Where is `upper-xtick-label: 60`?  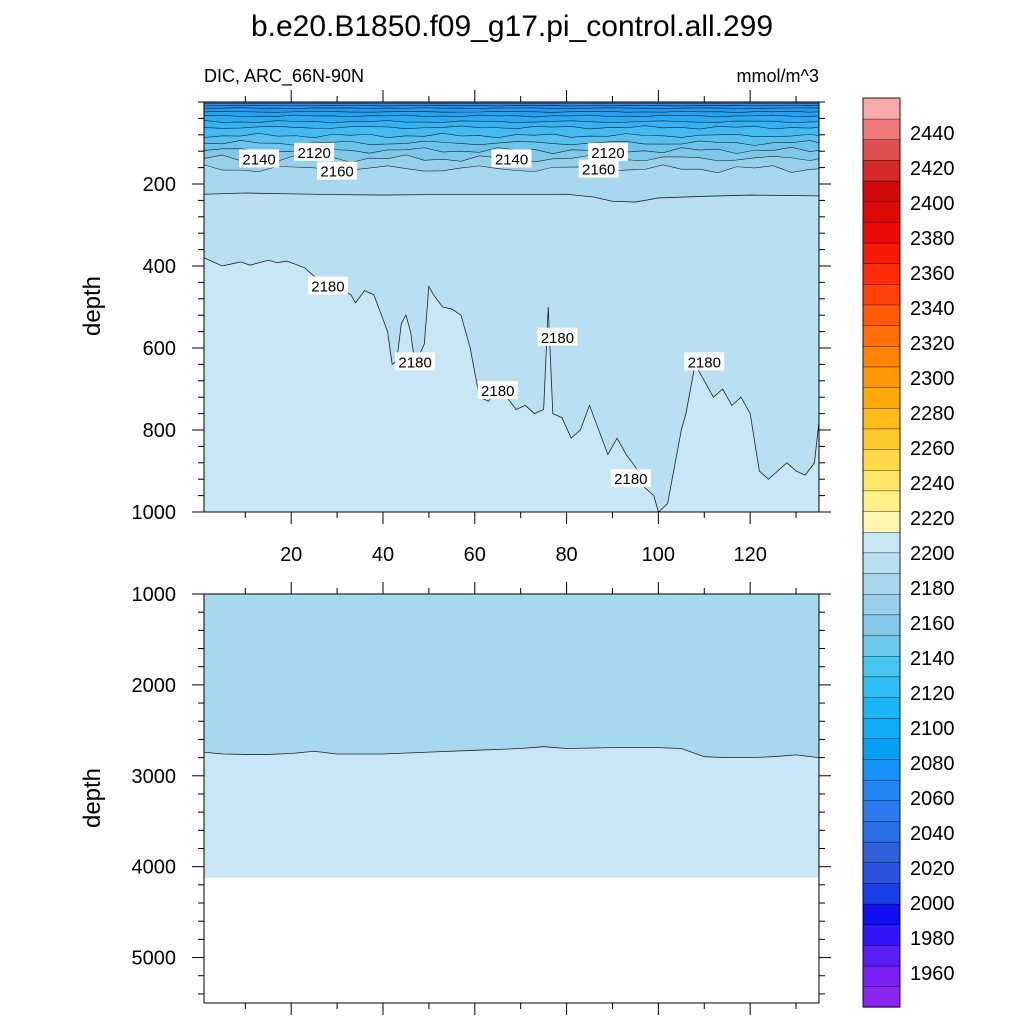
upper-xtick-label: 60 is located at coordinates (475, 555).